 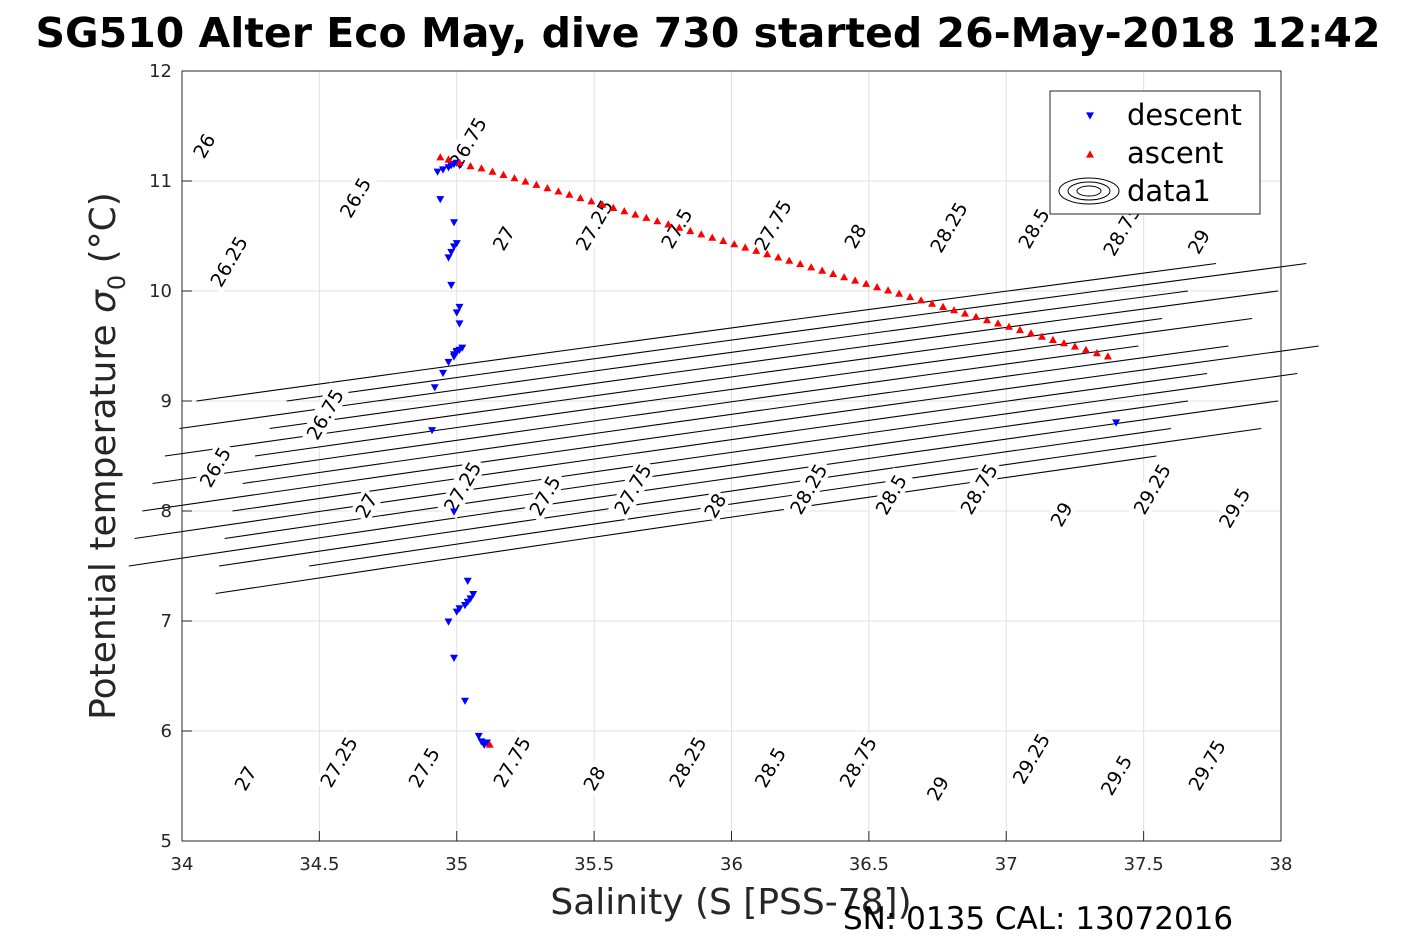 I want to click on x-tick-label: 35, so click(x=456, y=864).